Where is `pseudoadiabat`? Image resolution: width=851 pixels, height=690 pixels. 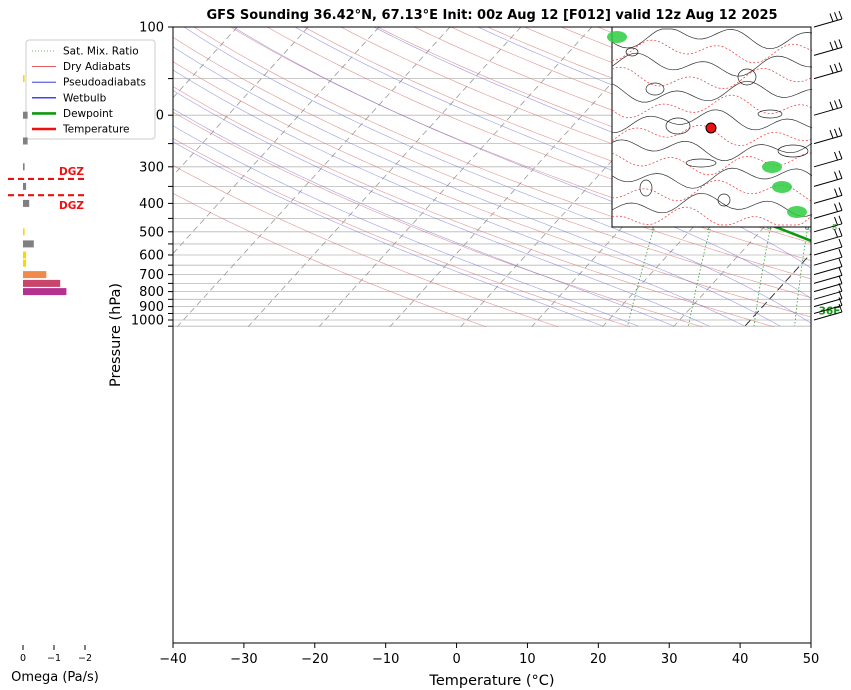 pseudoadiabat is located at coordinates (388, 234).